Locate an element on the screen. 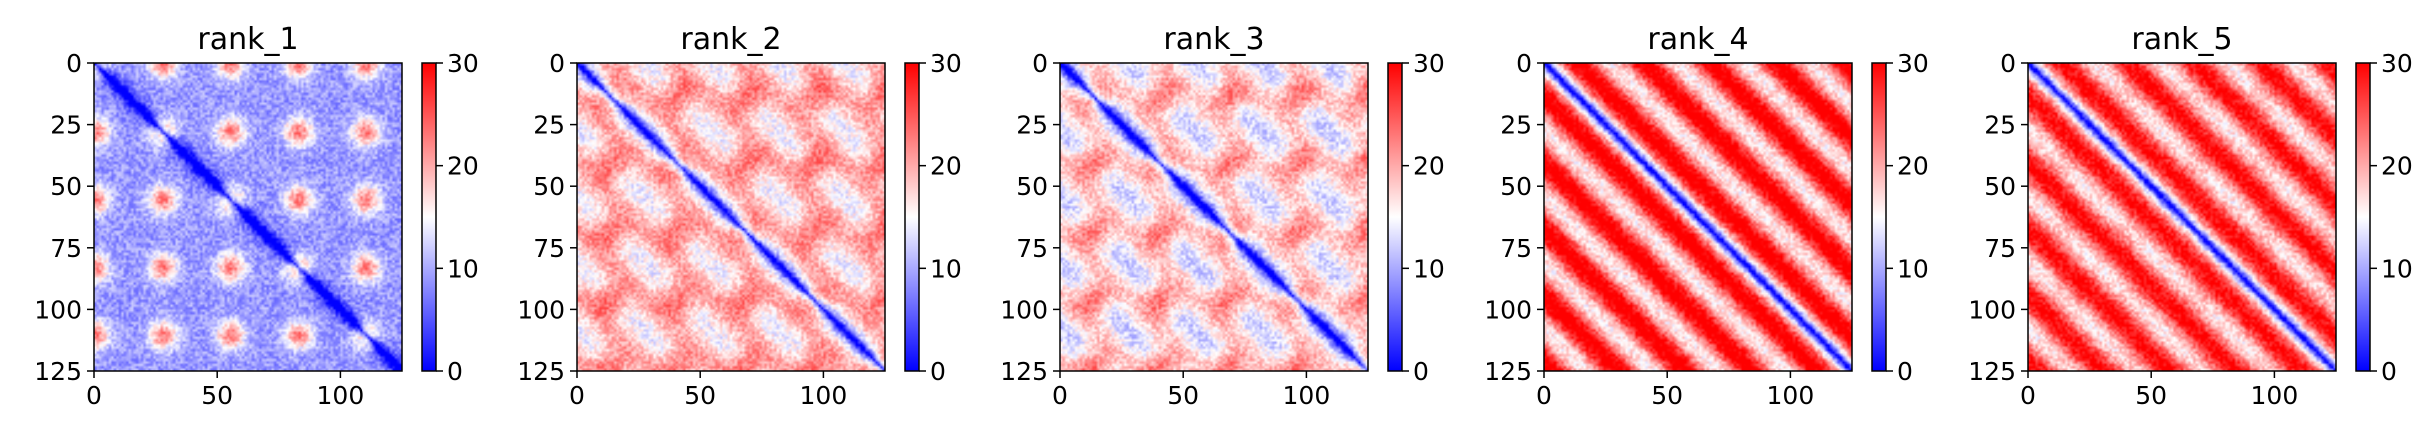 Image resolution: width=2435 pixels, height=438 pixels. chart-title: rank_3 is located at coordinates (1213, 39).